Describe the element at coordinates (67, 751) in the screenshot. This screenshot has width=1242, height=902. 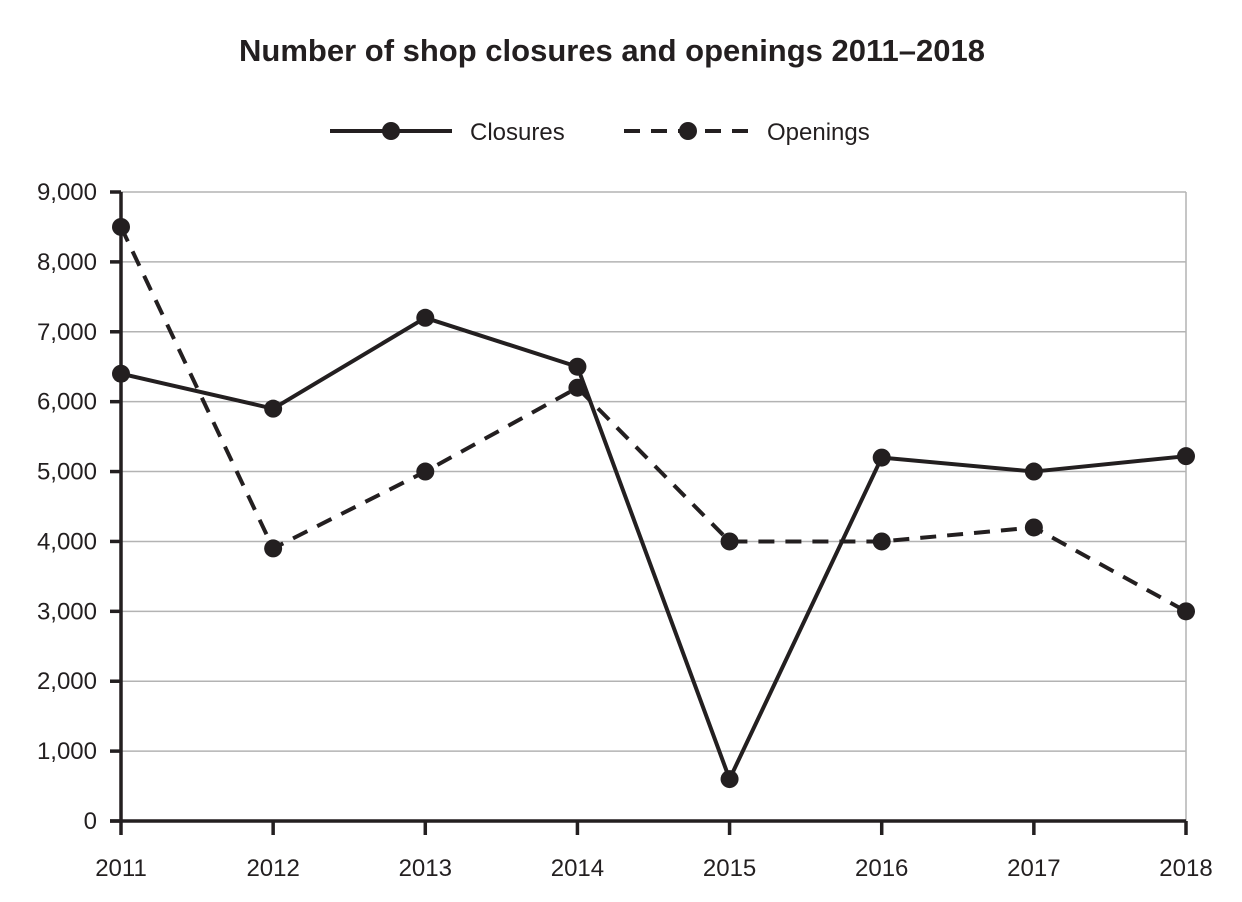
I see `y-tick-label: 1,000` at that location.